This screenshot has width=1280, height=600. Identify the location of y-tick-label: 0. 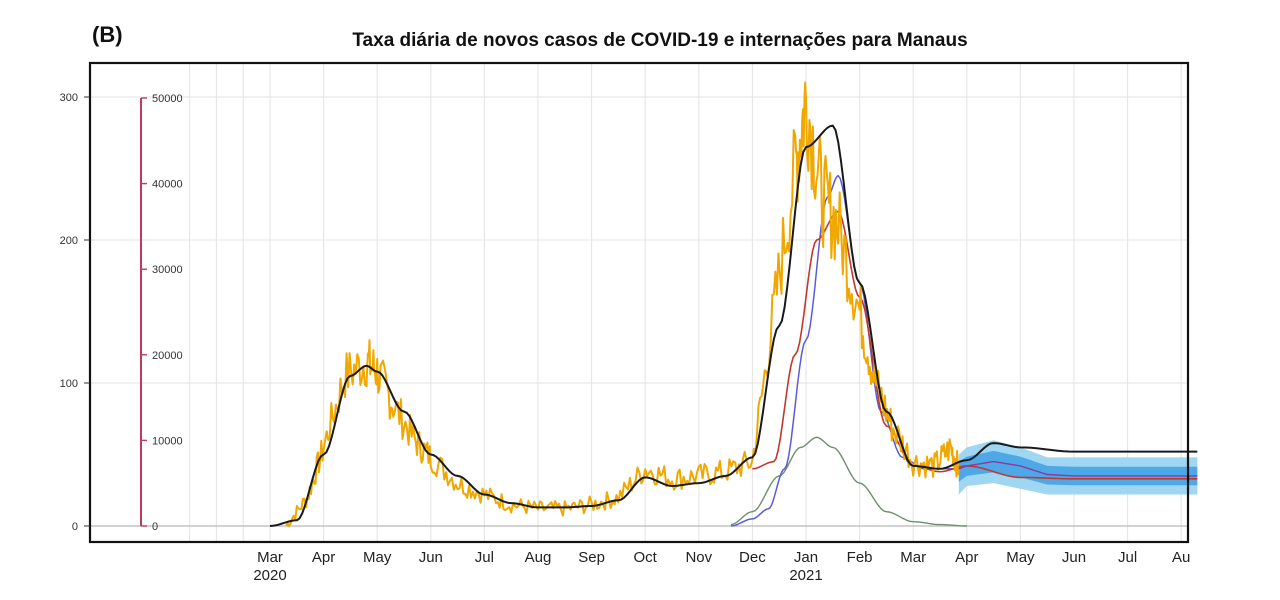
(75, 527).